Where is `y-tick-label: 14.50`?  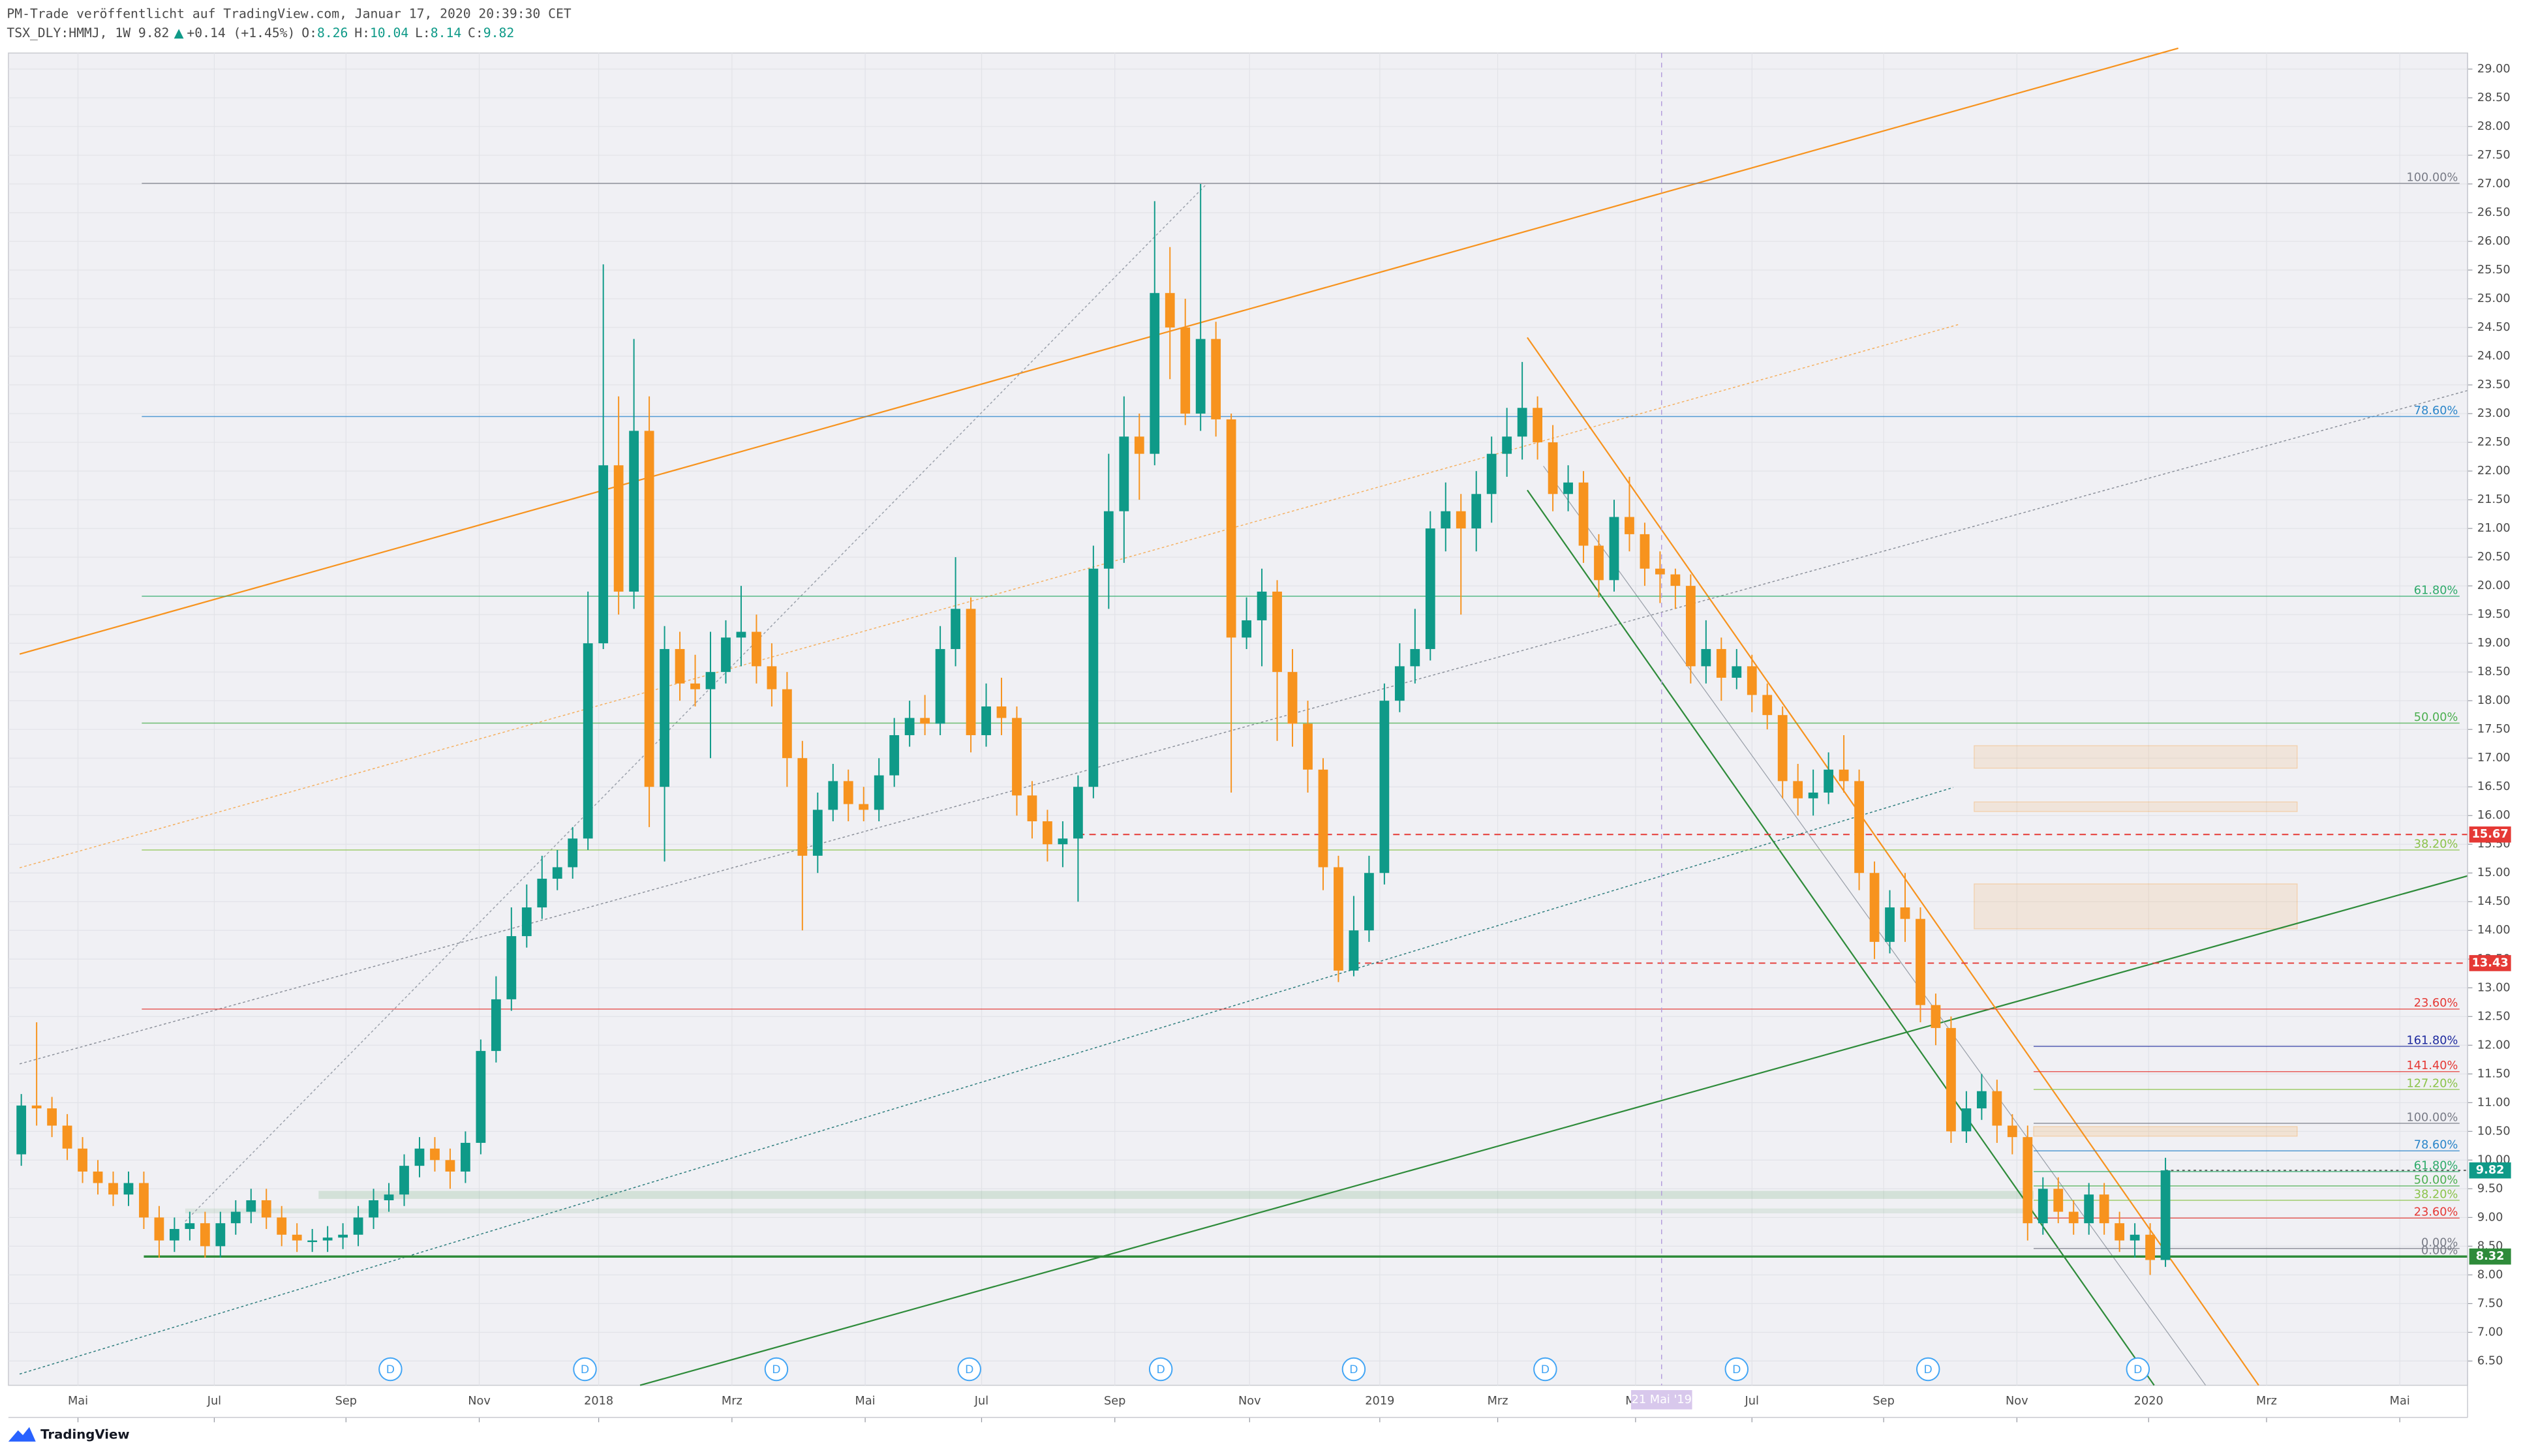
y-tick-label: 14.50 is located at coordinates (2494, 902).